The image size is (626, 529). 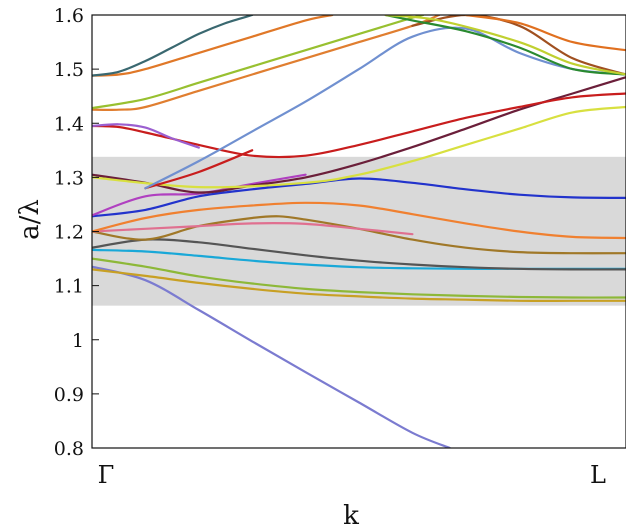 I want to click on y-tick-label: 1.4, so click(x=69, y=124).